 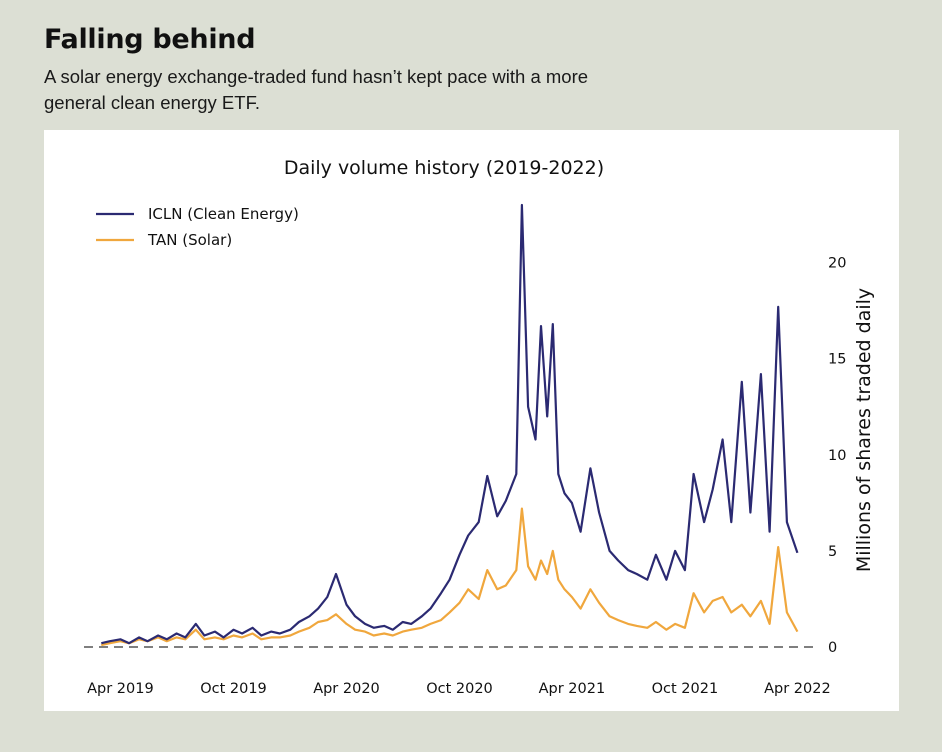 What do you see at coordinates (832, 648) in the screenshot?
I see `y-tick-label: 0` at bounding box center [832, 648].